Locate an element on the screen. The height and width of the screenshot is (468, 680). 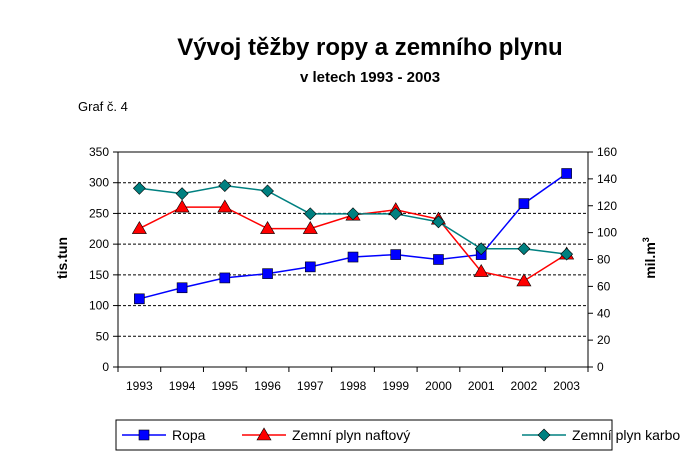
y-left-tick-label: 0 is located at coordinates (105, 367).